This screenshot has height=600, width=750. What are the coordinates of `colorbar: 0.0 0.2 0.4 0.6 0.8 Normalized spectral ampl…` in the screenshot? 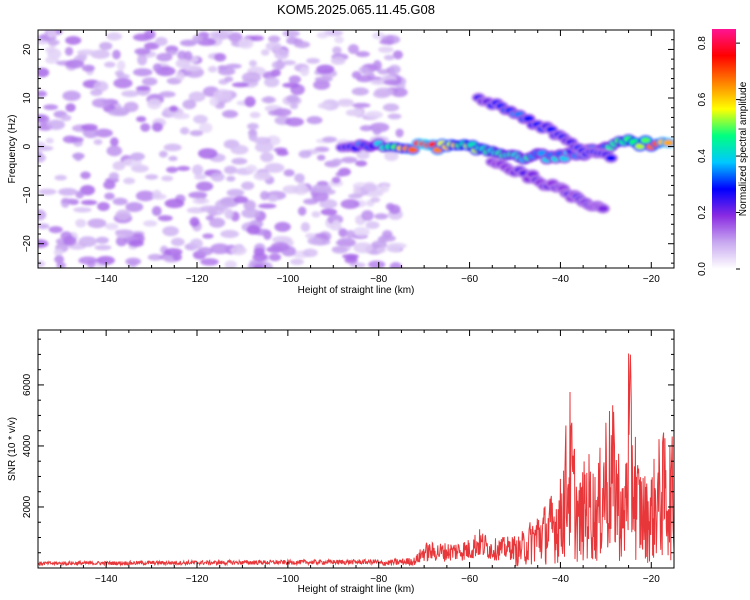 It's located at (723, 152).